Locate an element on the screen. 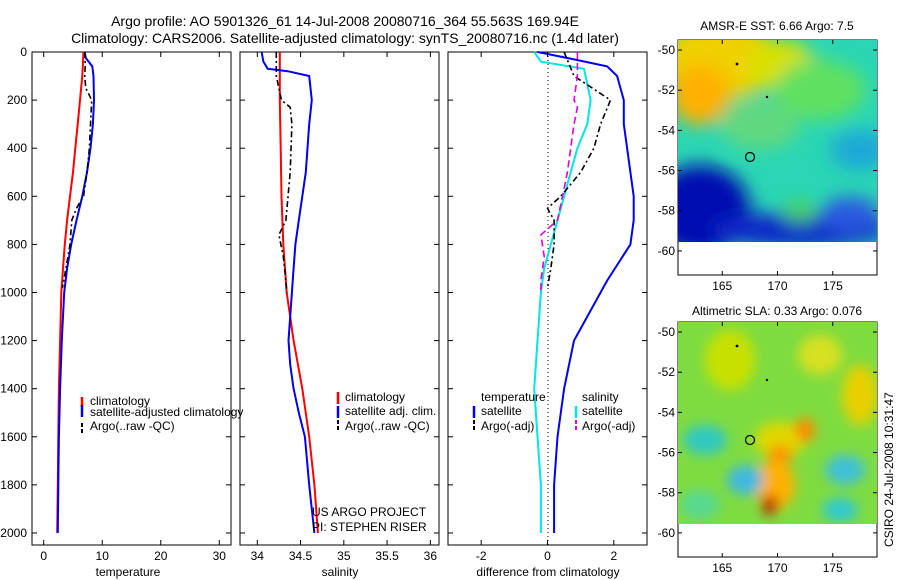  cool-southeast-region is located at coordinates (853, 150).